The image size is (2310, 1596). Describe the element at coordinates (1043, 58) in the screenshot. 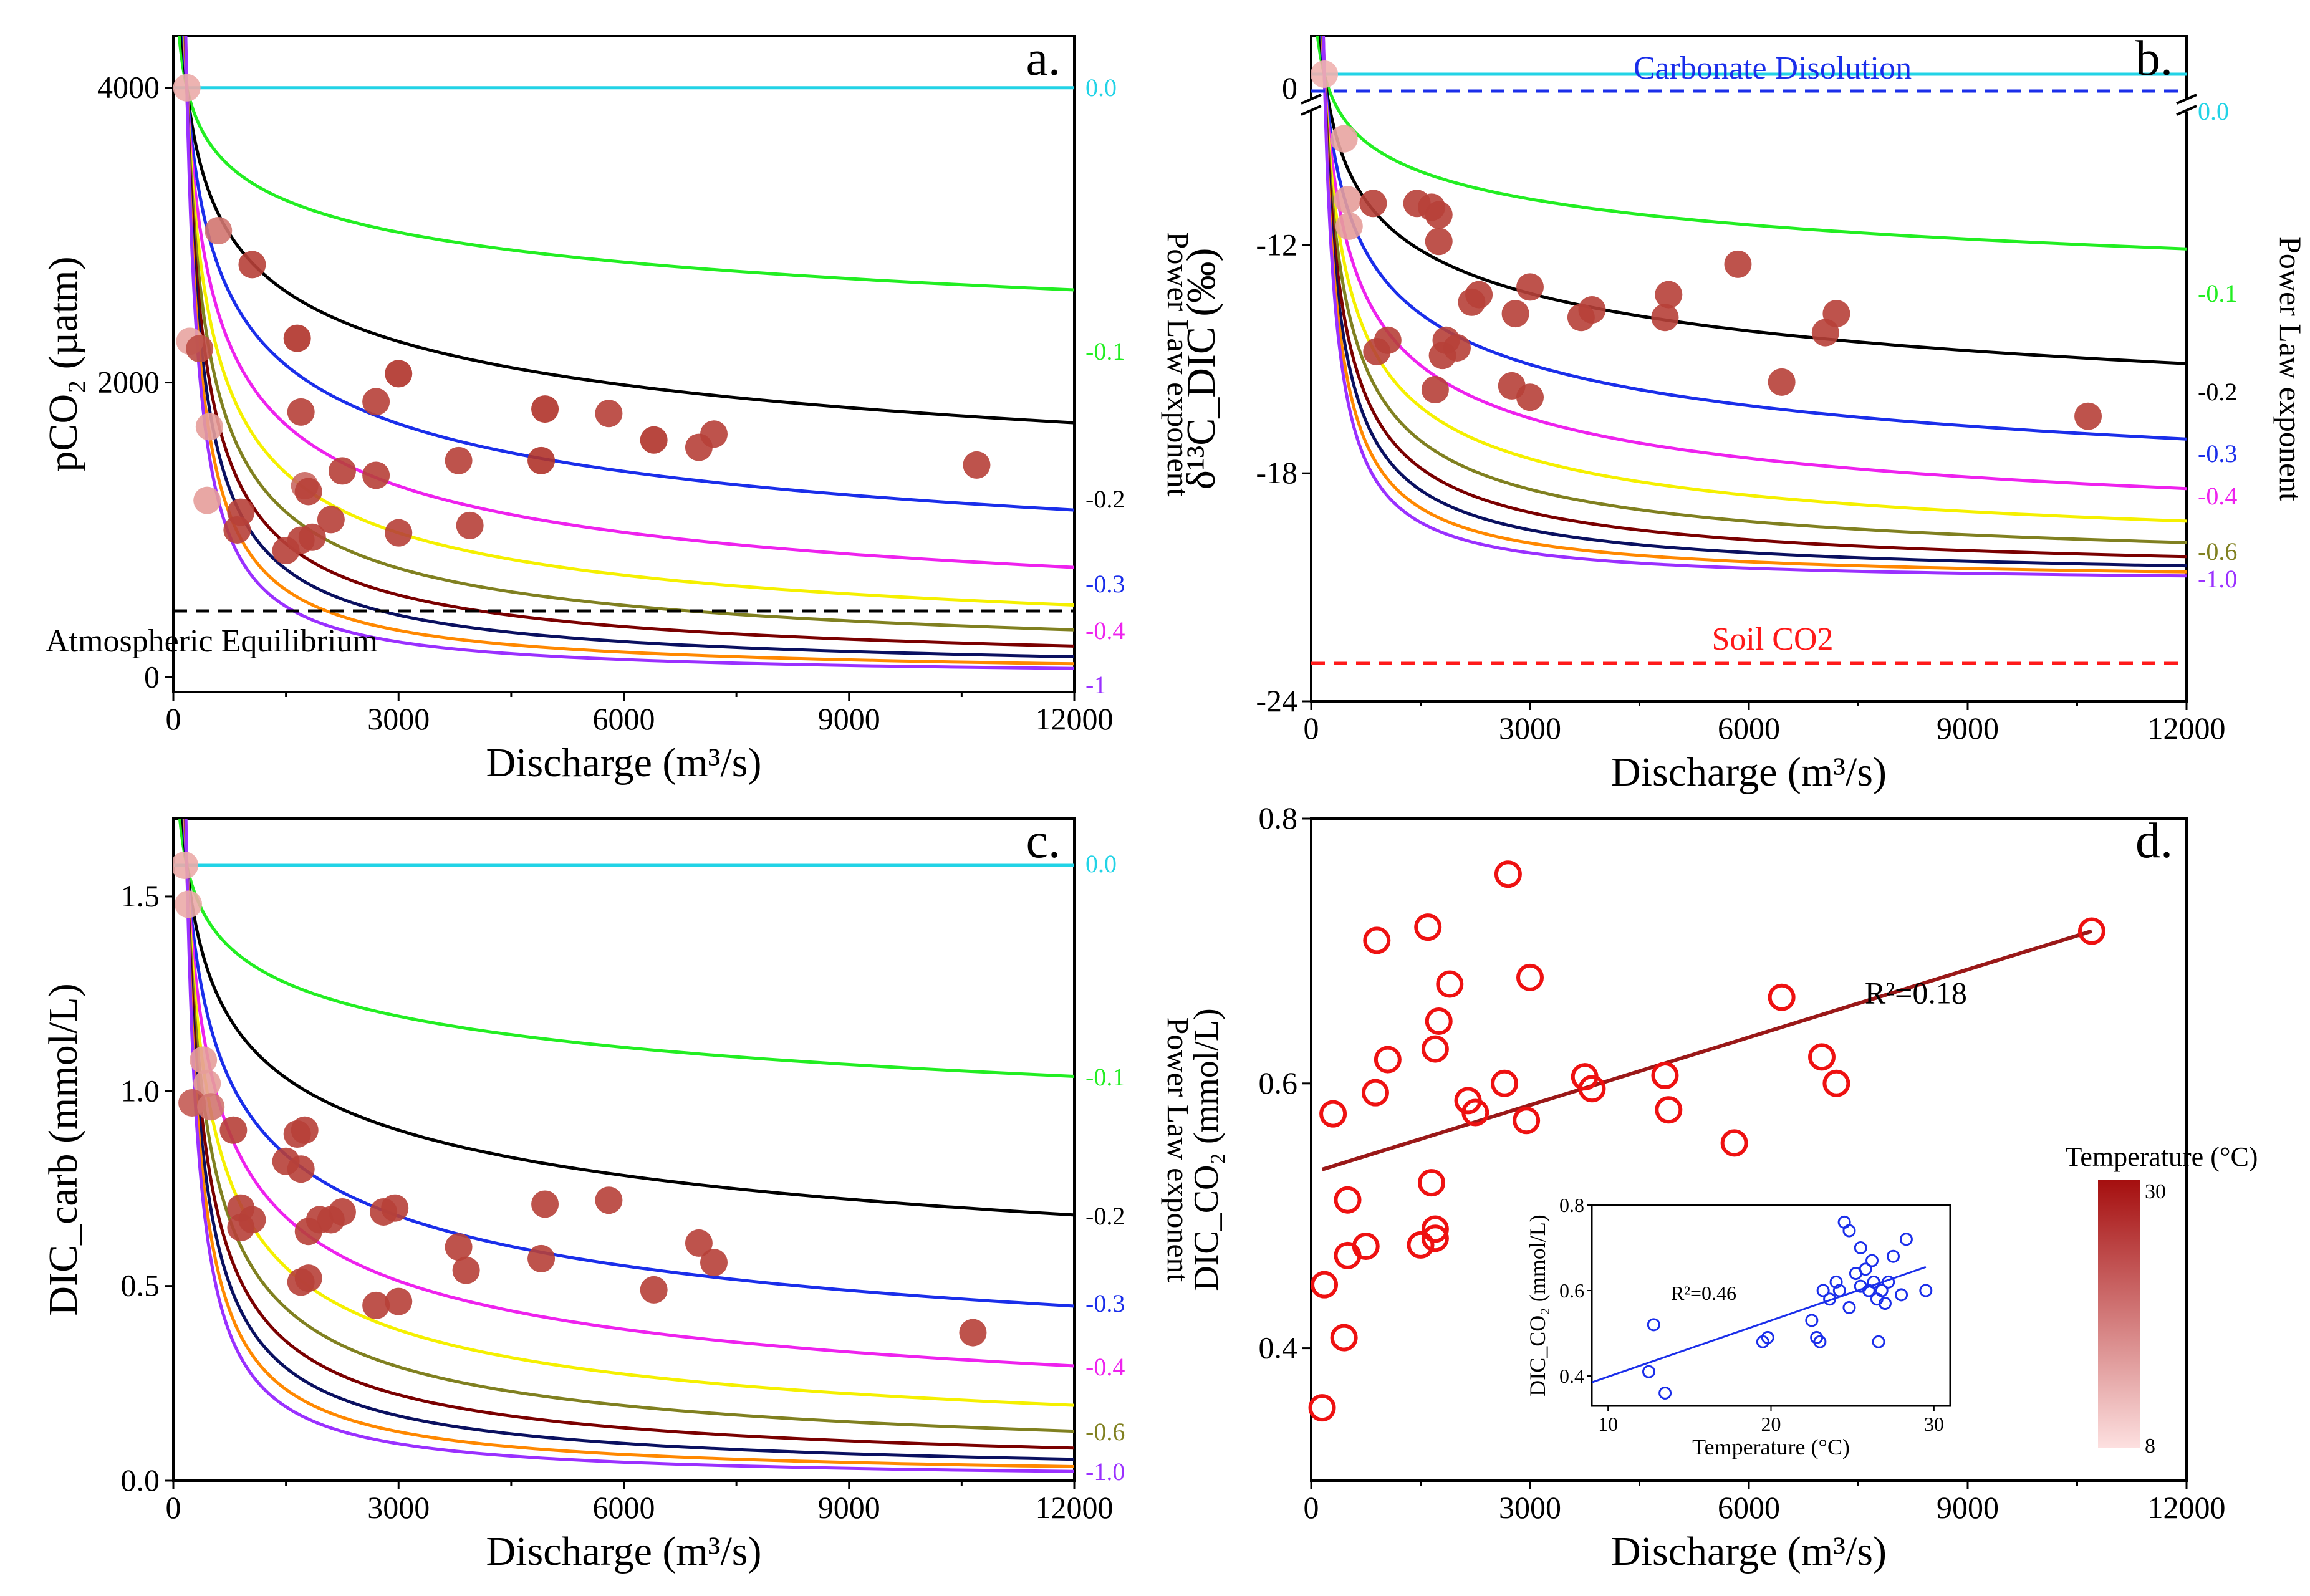

I see `panel-label: a.` at that location.